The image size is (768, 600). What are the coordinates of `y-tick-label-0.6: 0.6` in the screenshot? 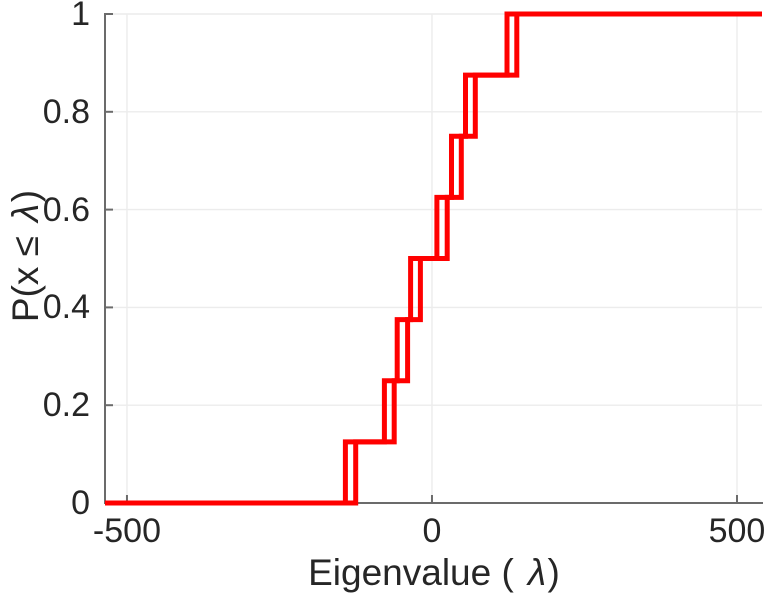 It's located at (66, 209).